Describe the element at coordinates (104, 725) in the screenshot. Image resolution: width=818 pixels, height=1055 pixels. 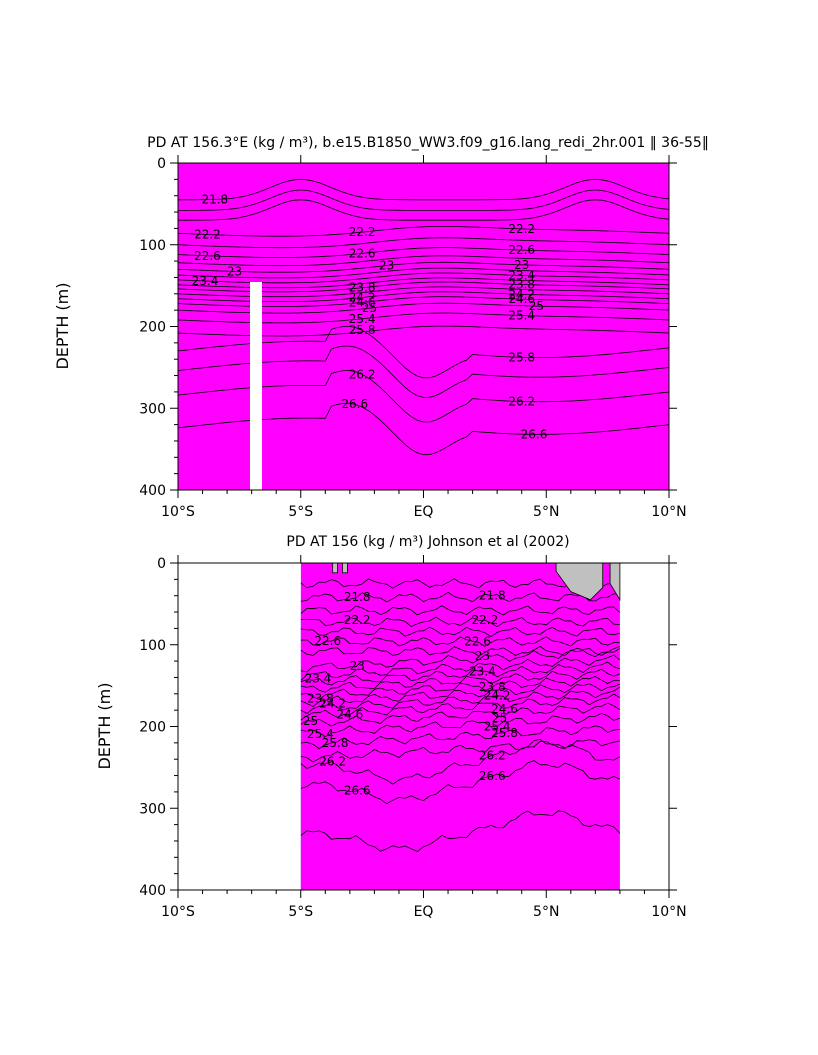
I see `bottom-chart-y-axis-label: DEPTH (m)` at that location.